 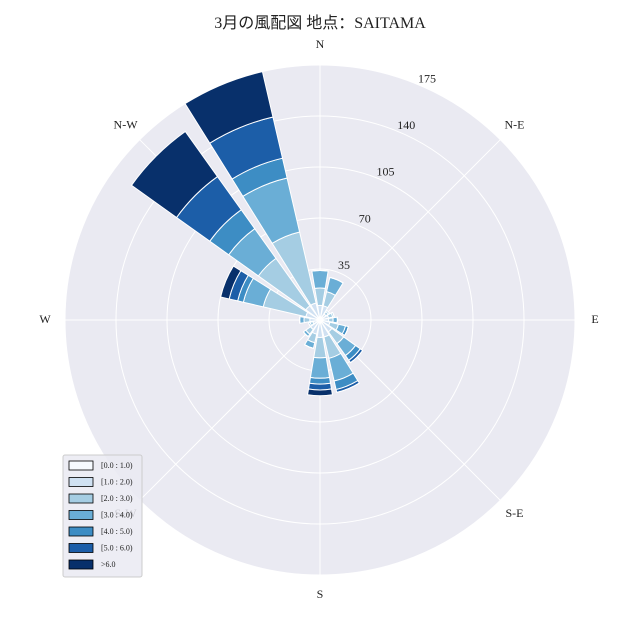 What do you see at coordinates (514, 513) in the screenshot?
I see `direction-label: S-E` at bounding box center [514, 513].